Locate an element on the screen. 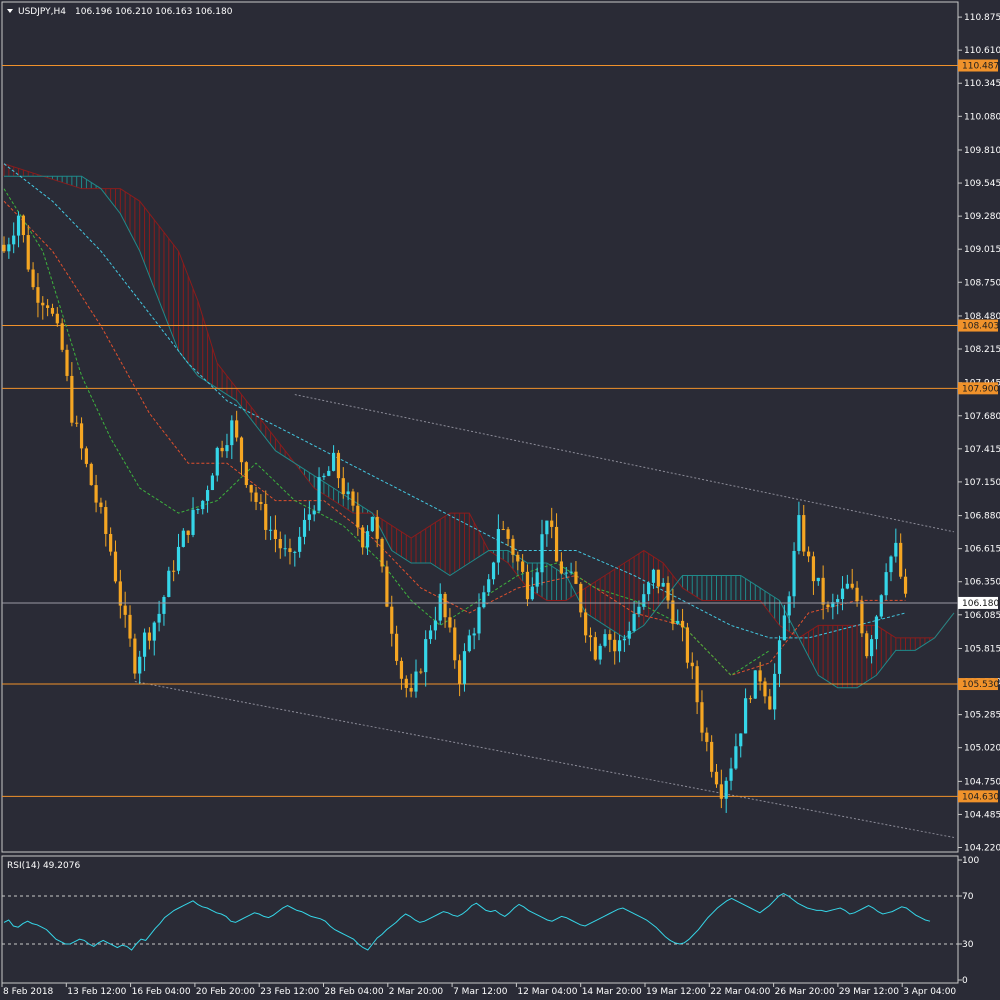 The width and height of the screenshot is (1000, 1000). last-price-value: 106.180 is located at coordinates (980, 604).